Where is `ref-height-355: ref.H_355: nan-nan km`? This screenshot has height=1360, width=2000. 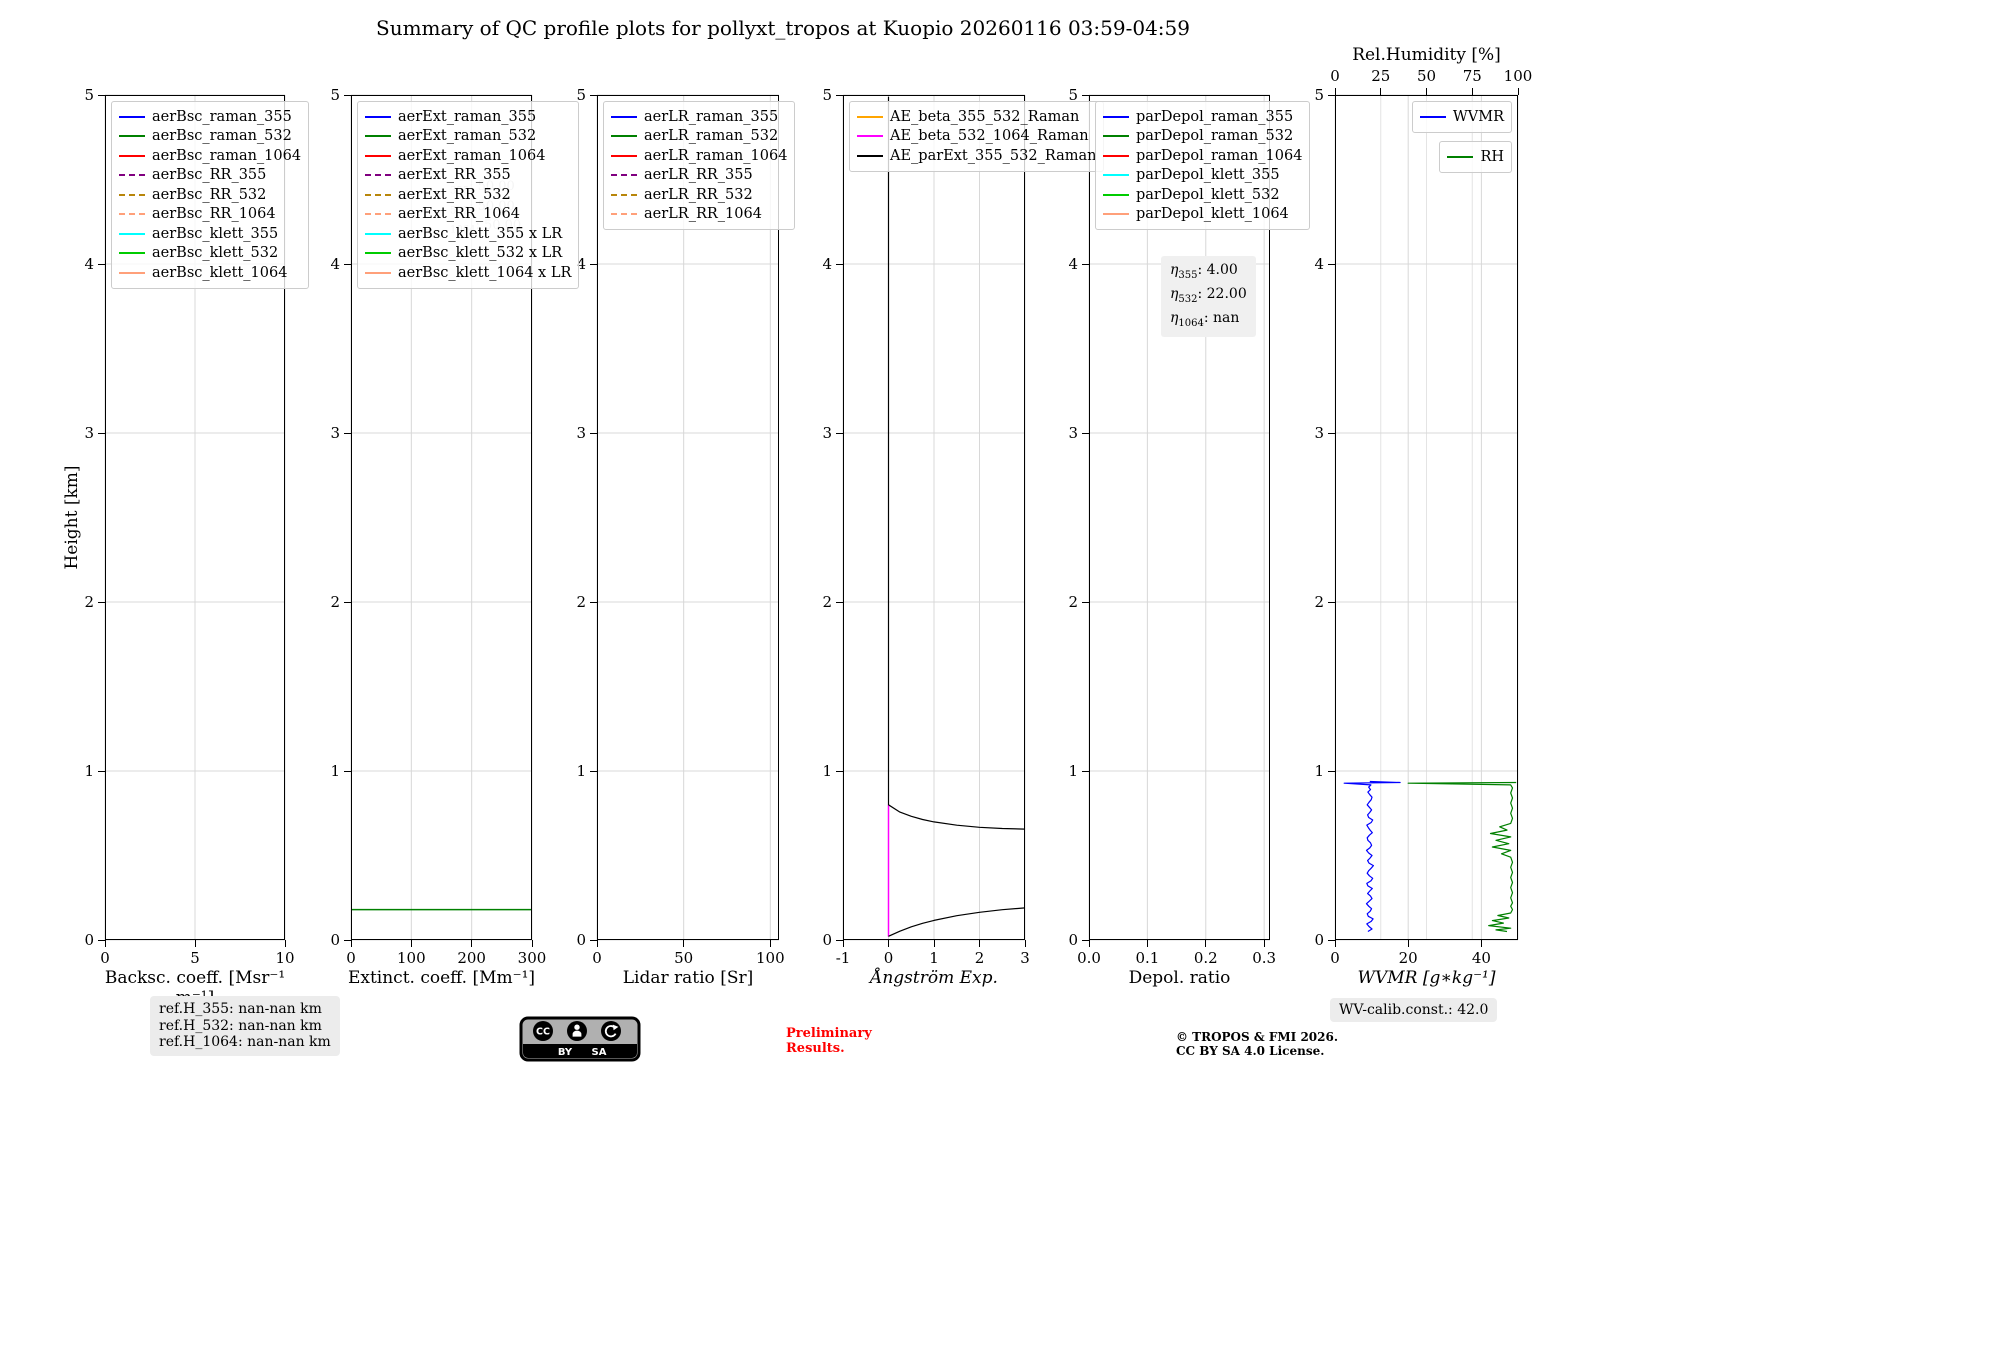
ref-height-355: ref.H_355: nan-nan km is located at coordinates (240, 1009).